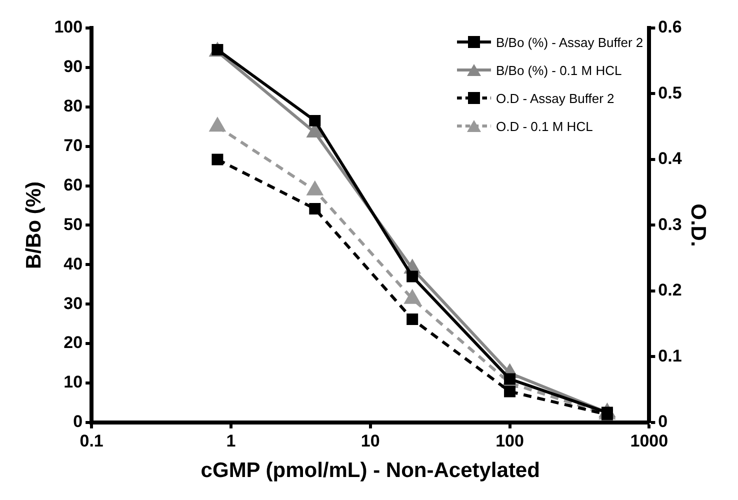  I want to click on x-tick-label: 1000, so click(649, 440).